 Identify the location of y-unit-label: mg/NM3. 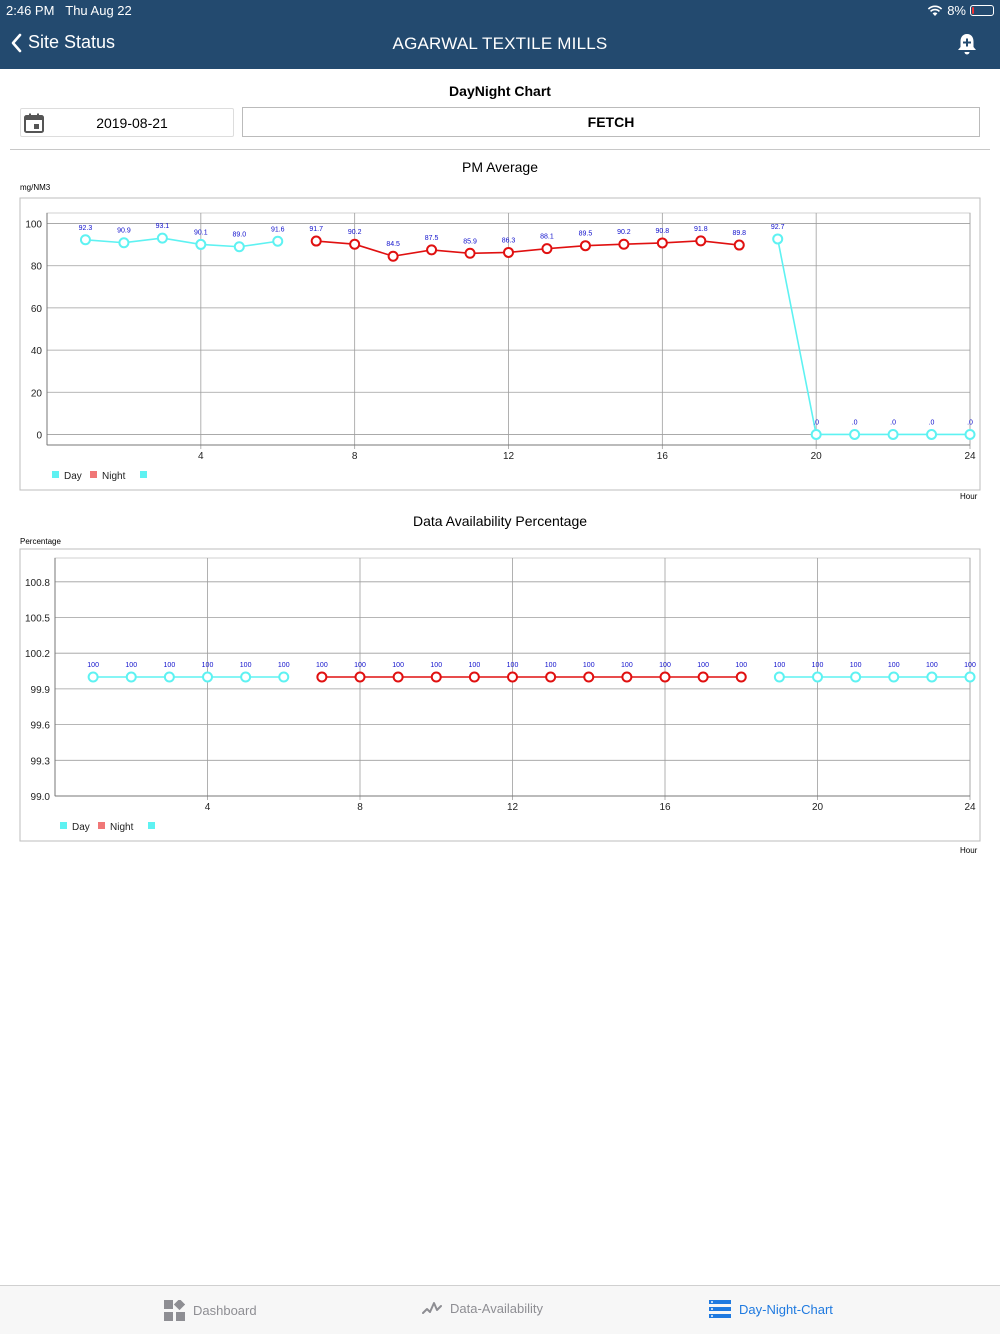
(35, 187).